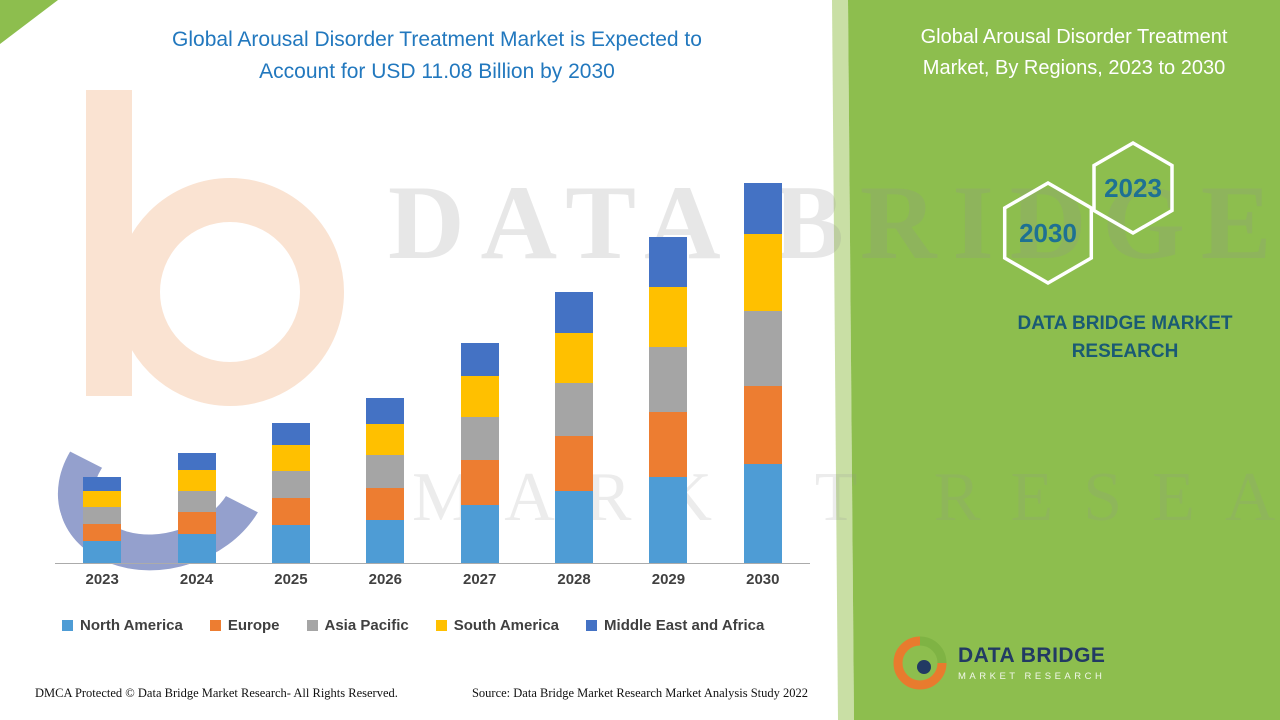  I want to click on legend-item: South America, so click(497, 625).